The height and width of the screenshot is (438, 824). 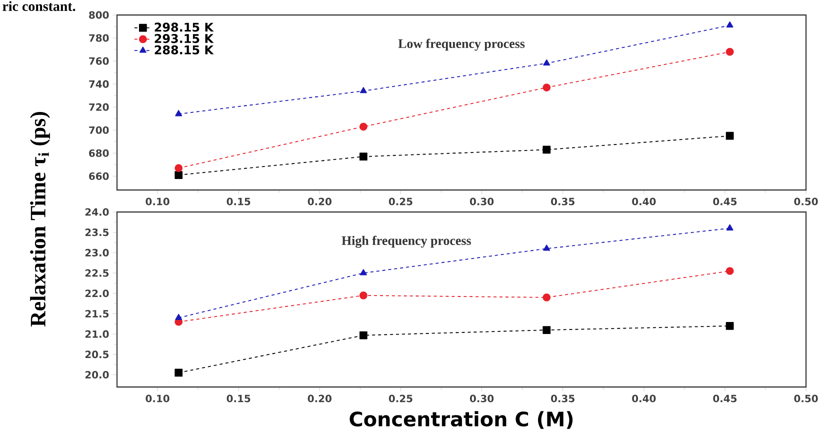 I want to click on y-tick-label: 23.5, so click(x=97, y=232).